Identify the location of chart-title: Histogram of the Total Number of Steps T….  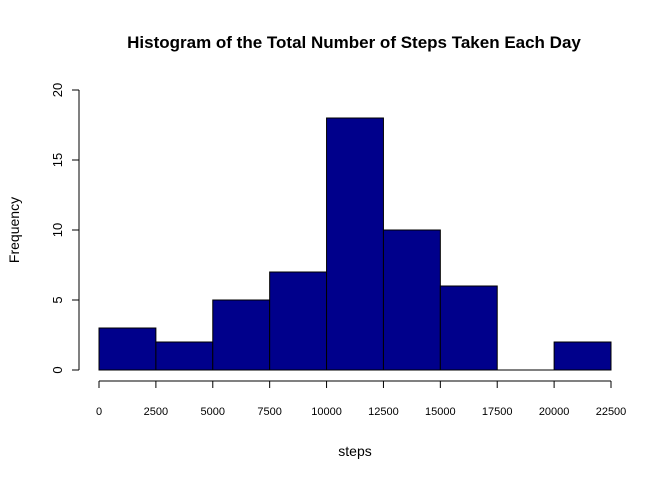
(354, 42).